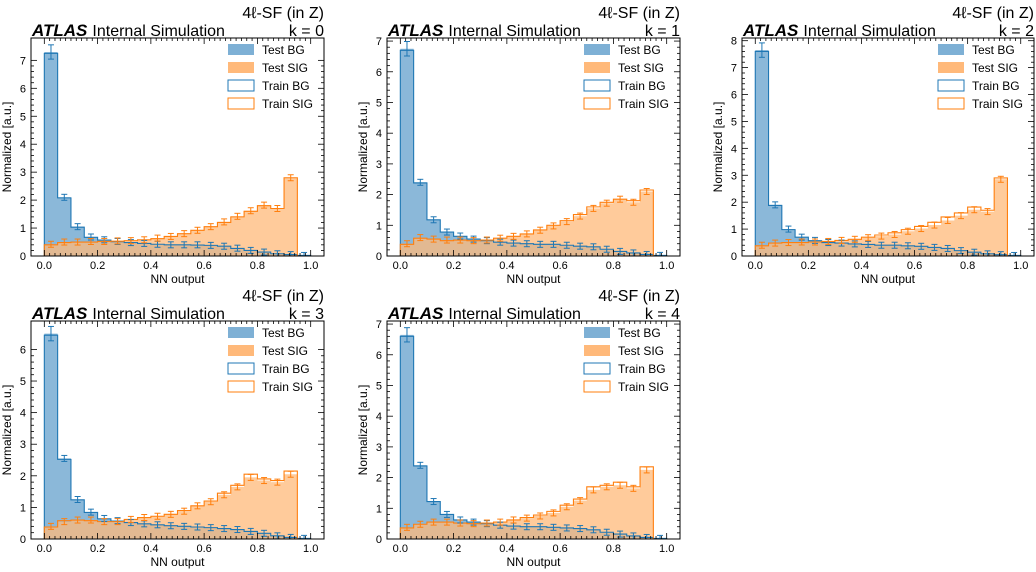 The image size is (1036, 572). I want to click on y-tick-label: 4, so click(379, 417).